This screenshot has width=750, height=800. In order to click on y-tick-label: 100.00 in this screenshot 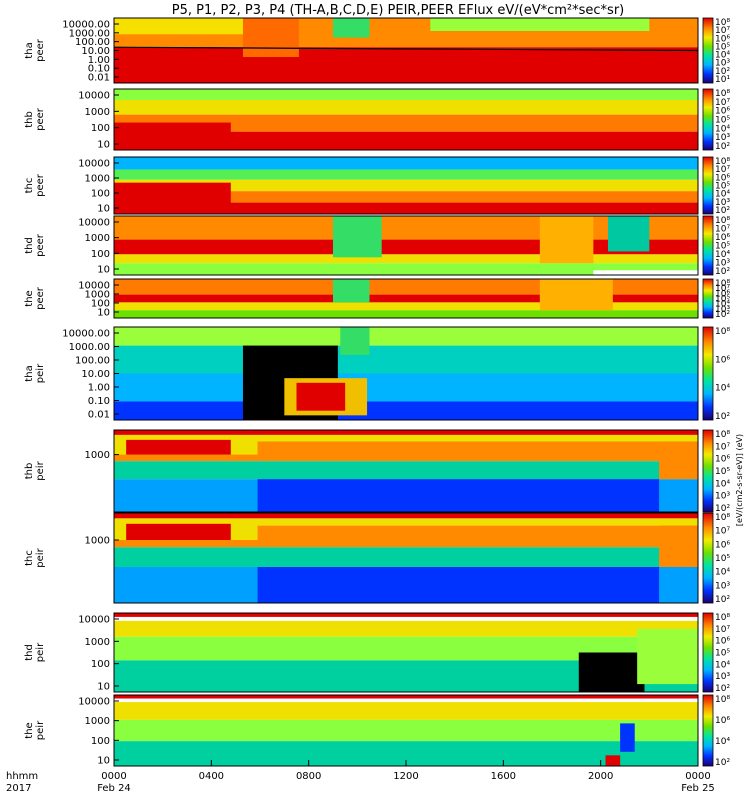, I will do `click(92, 42)`.